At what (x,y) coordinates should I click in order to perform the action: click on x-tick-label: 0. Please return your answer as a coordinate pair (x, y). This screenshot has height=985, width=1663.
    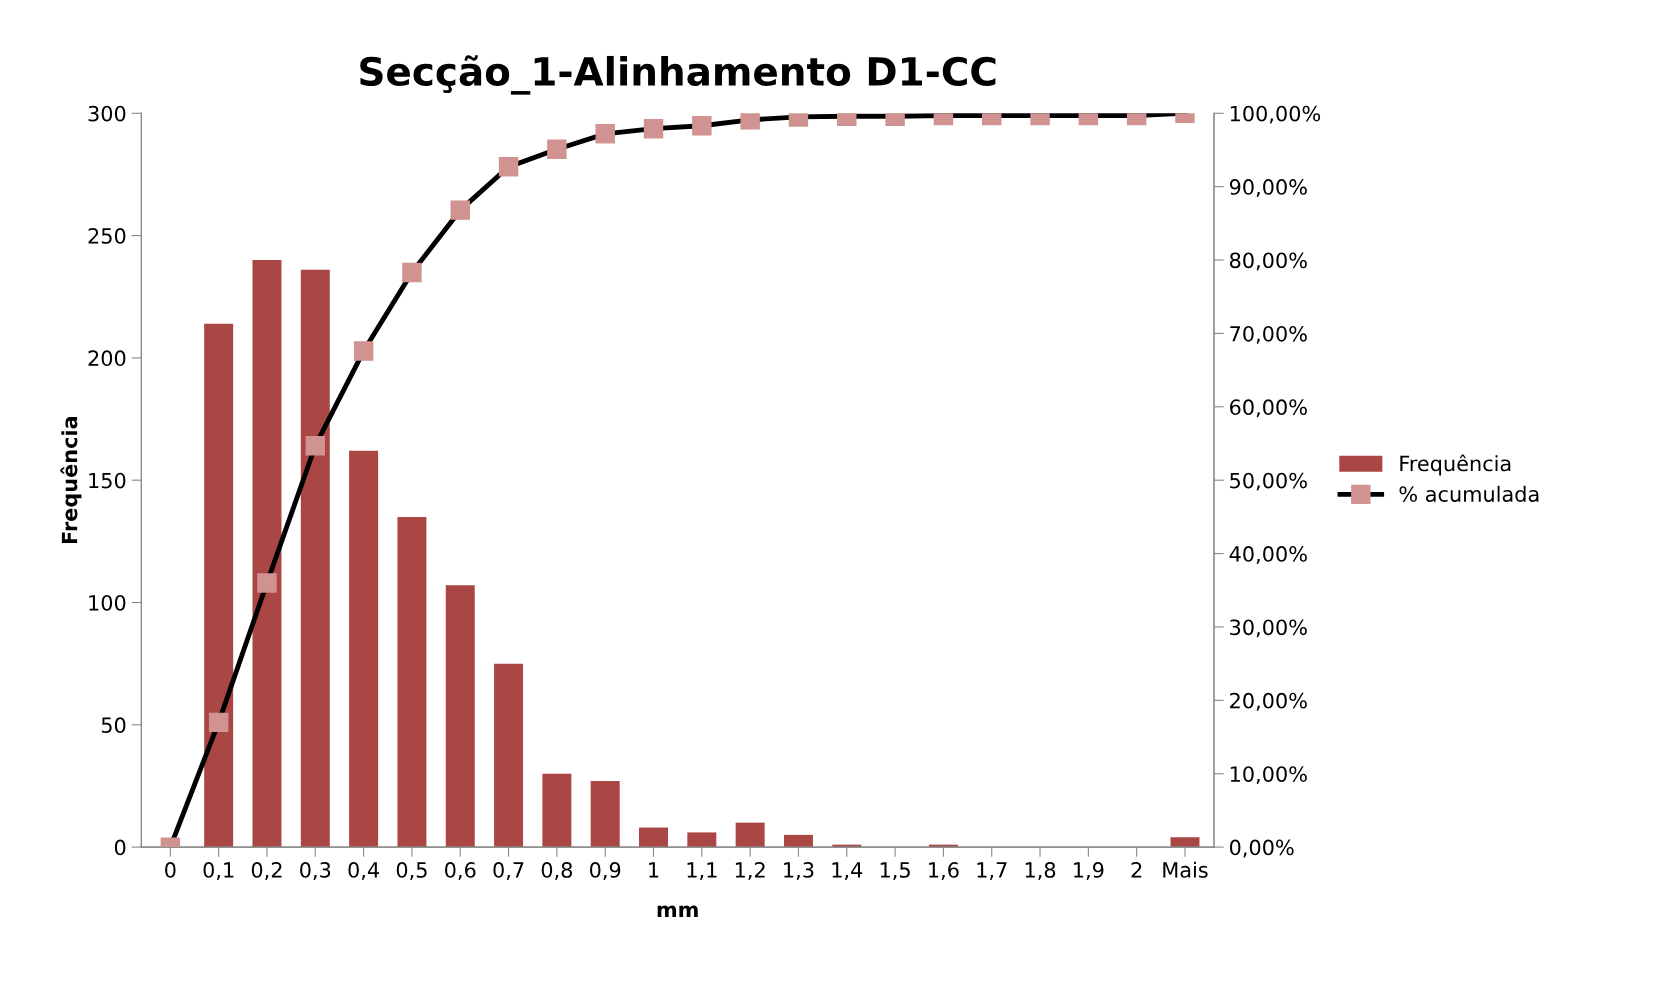
    Looking at the image, I should click on (170, 870).